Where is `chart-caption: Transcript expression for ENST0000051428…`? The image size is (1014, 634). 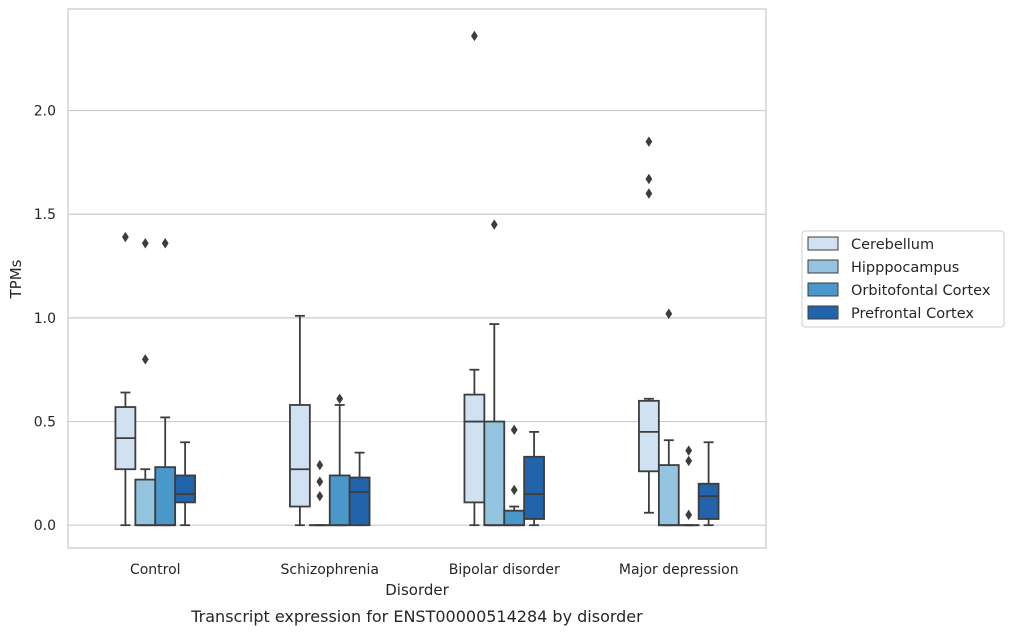
chart-caption: Transcript expression for ENST0000051428… is located at coordinates (416, 616).